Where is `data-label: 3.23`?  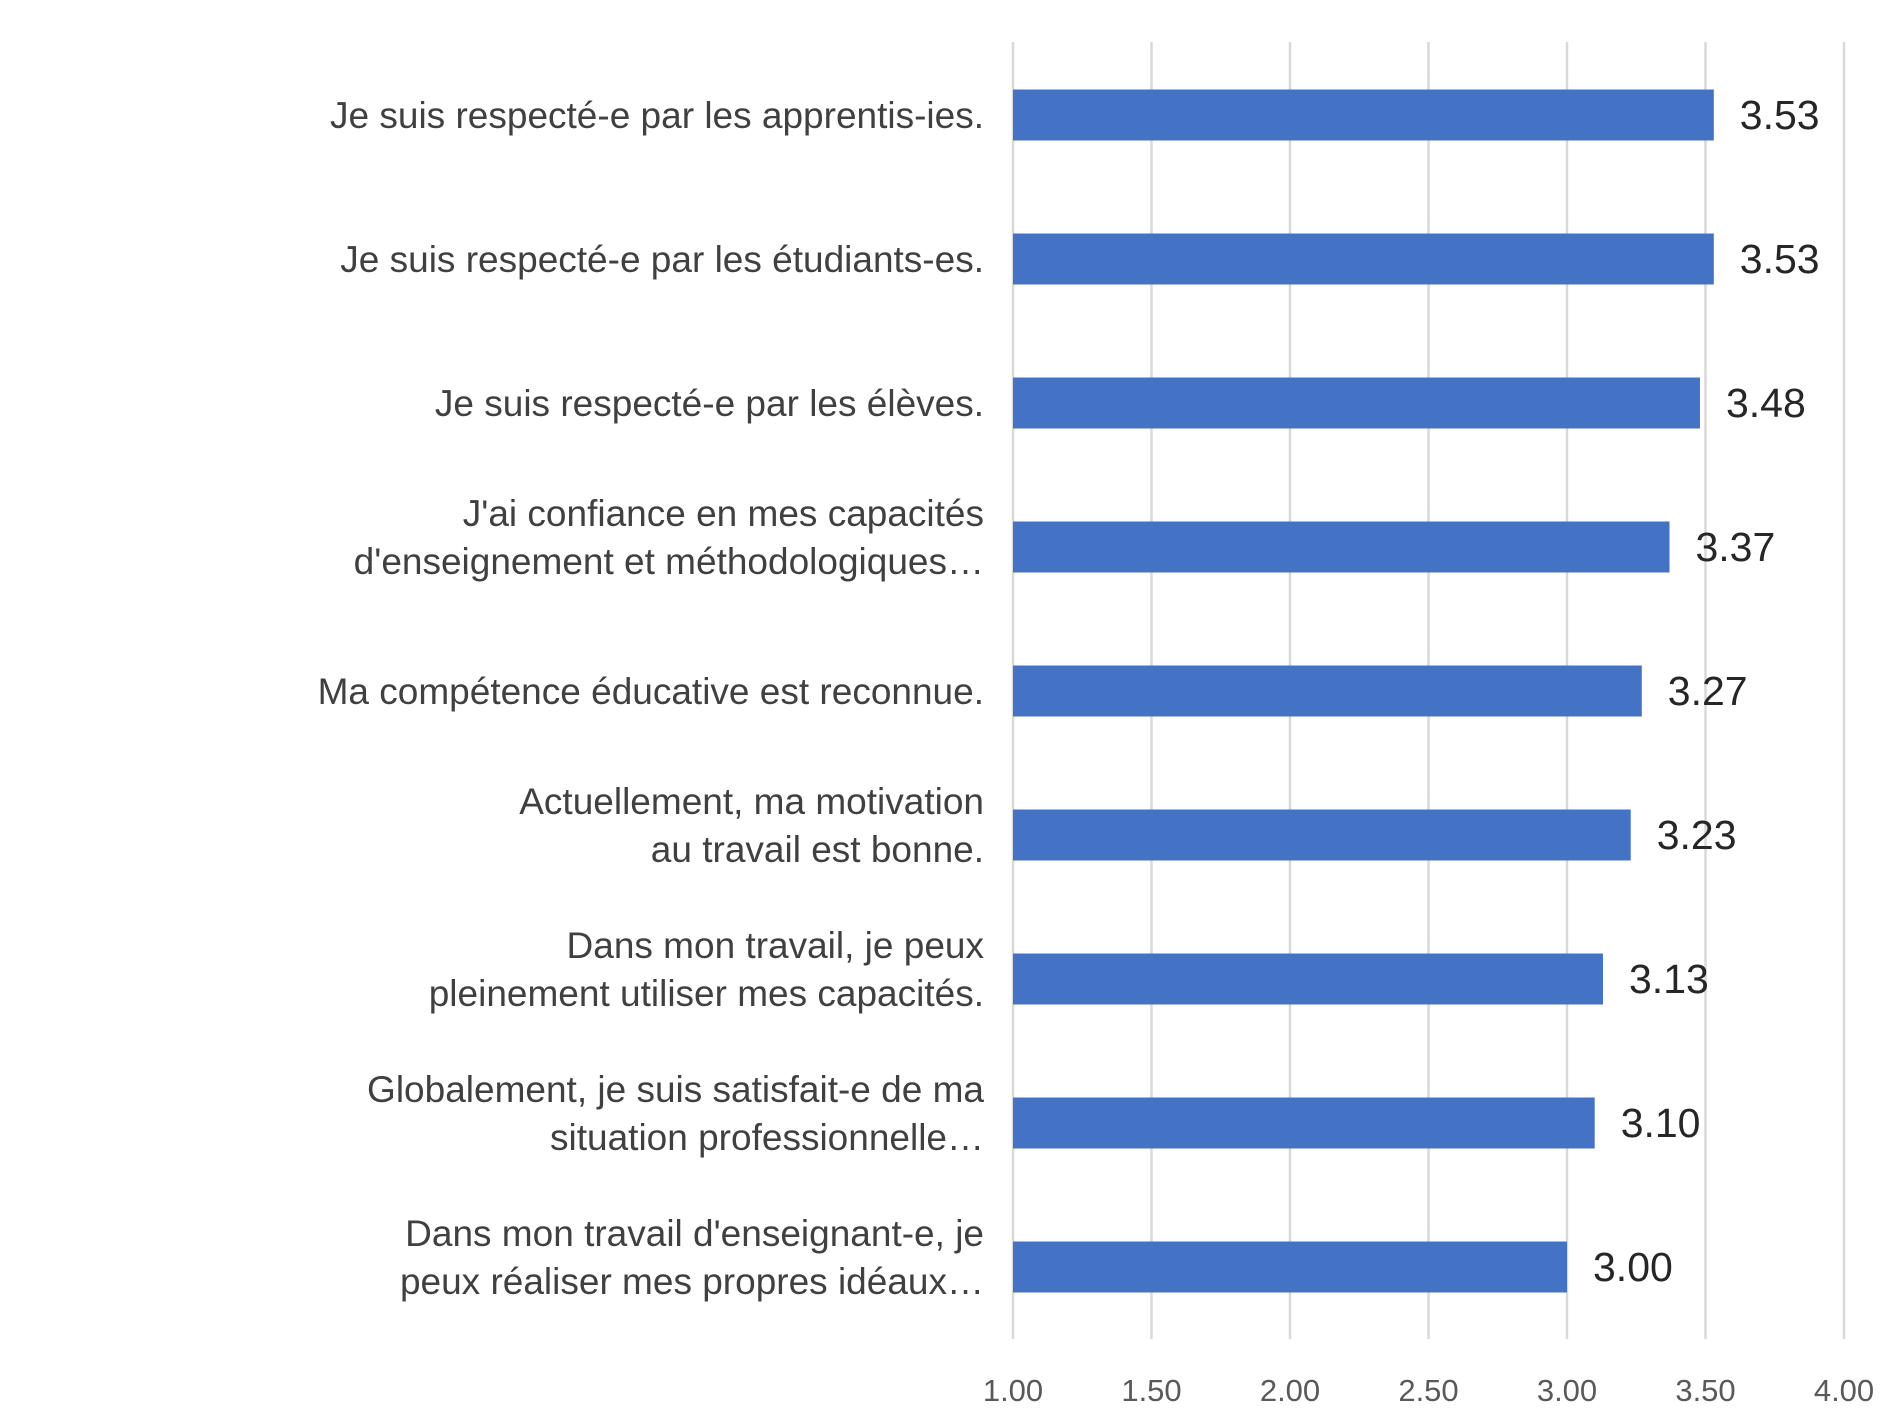 data-label: 3.23 is located at coordinates (1697, 835).